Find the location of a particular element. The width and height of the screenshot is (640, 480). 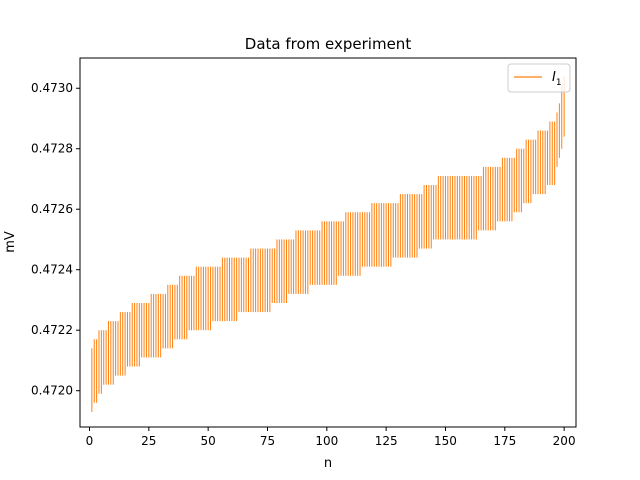

x-tick-label: 50 is located at coordinates (208, 441).